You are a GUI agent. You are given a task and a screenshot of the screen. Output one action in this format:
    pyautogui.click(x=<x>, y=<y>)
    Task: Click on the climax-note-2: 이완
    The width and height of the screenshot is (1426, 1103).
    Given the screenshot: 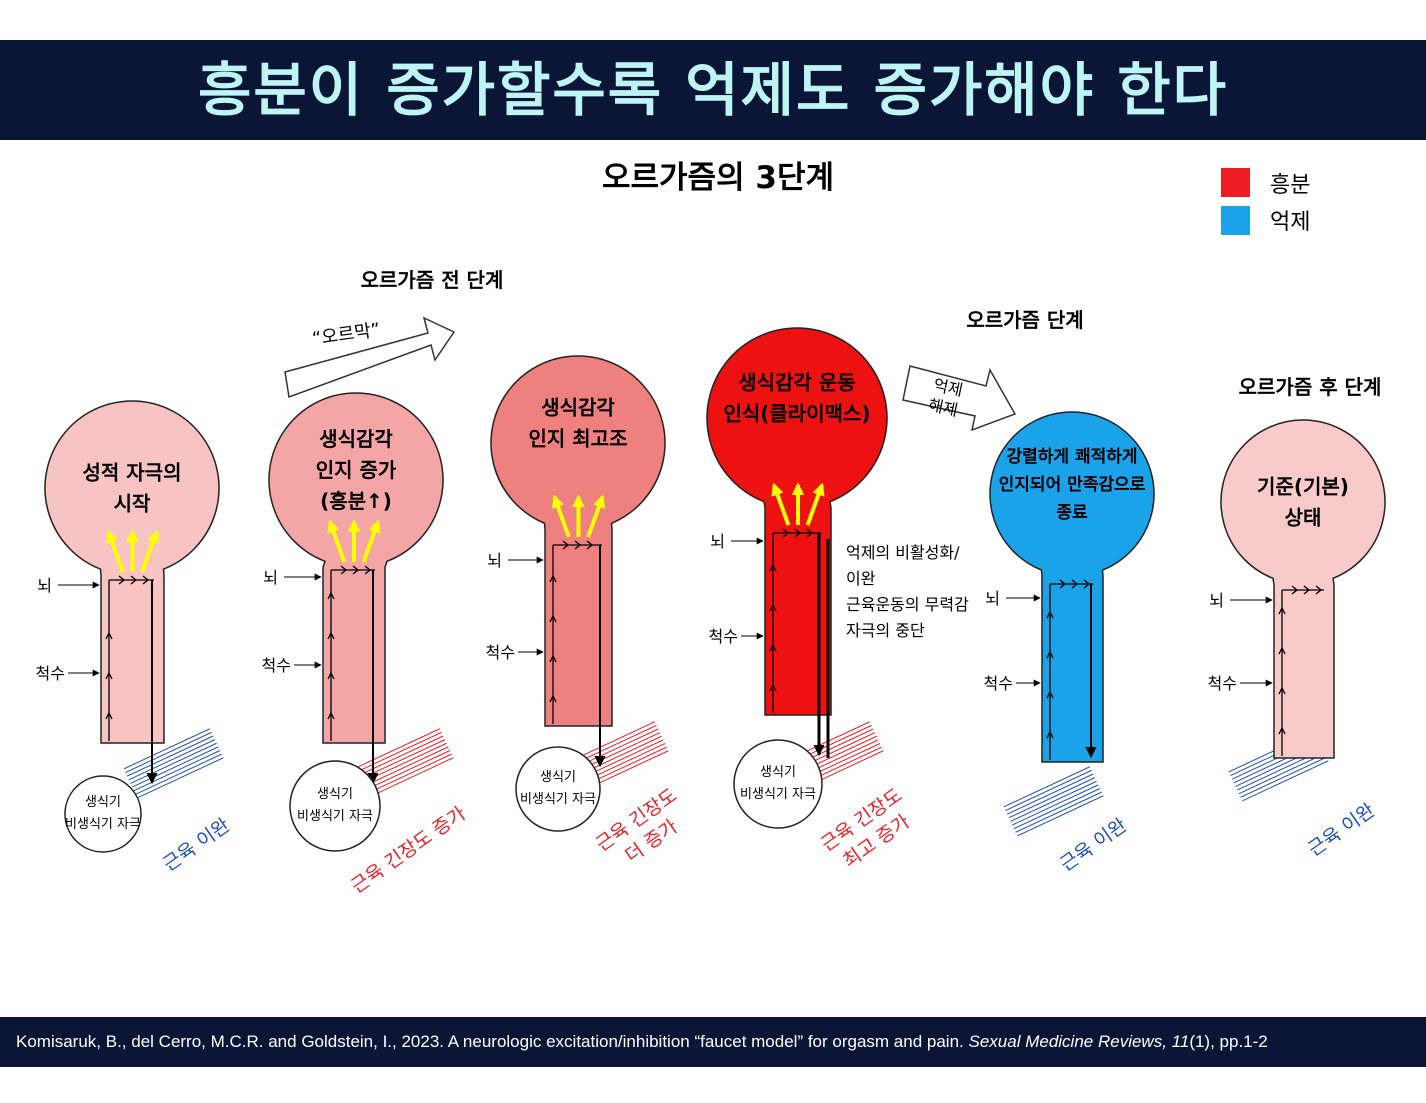 What is the action you would take?
    pyautogui.click(x=861, y=578)
    